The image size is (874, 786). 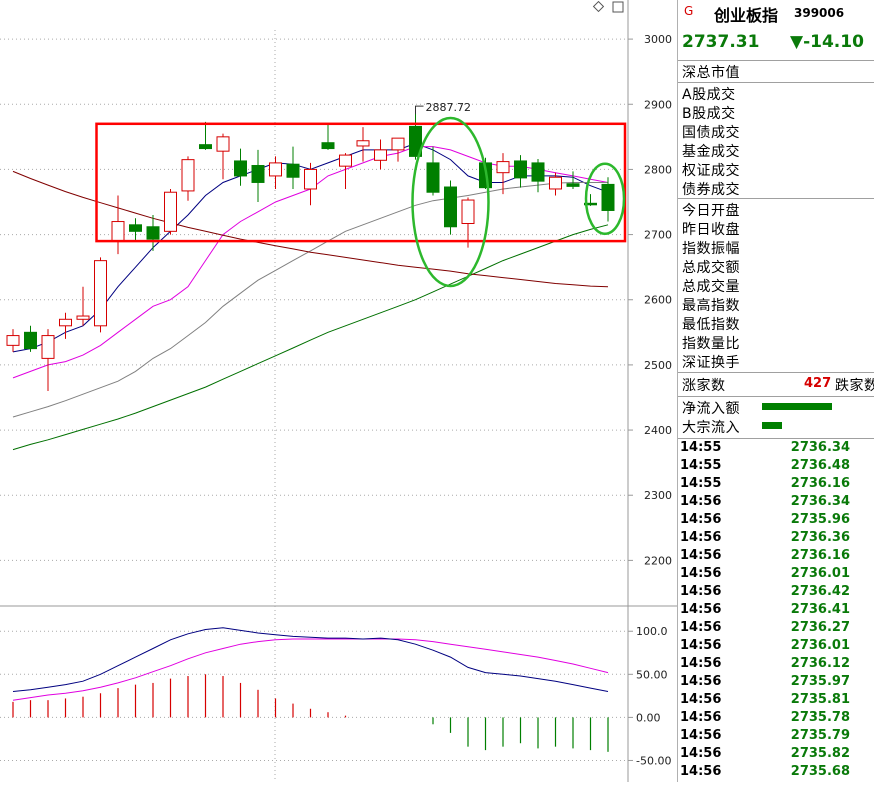 I want to click on label-decliners: 跌家数, so click(x=854, y=386).